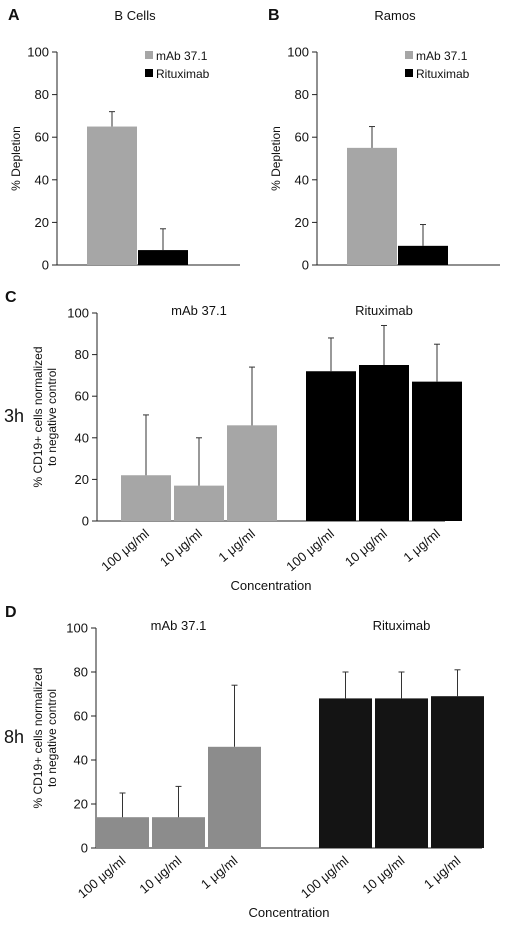  I want to click on panel-c-y-tick-label: 40, so click(82, 437).